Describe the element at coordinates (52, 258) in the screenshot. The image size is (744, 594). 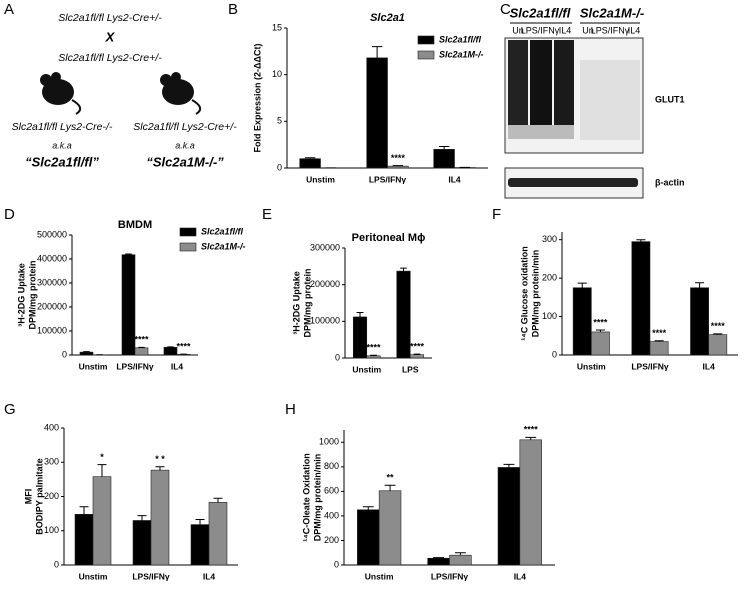
I see `y-tick-label: 400000` at that location.